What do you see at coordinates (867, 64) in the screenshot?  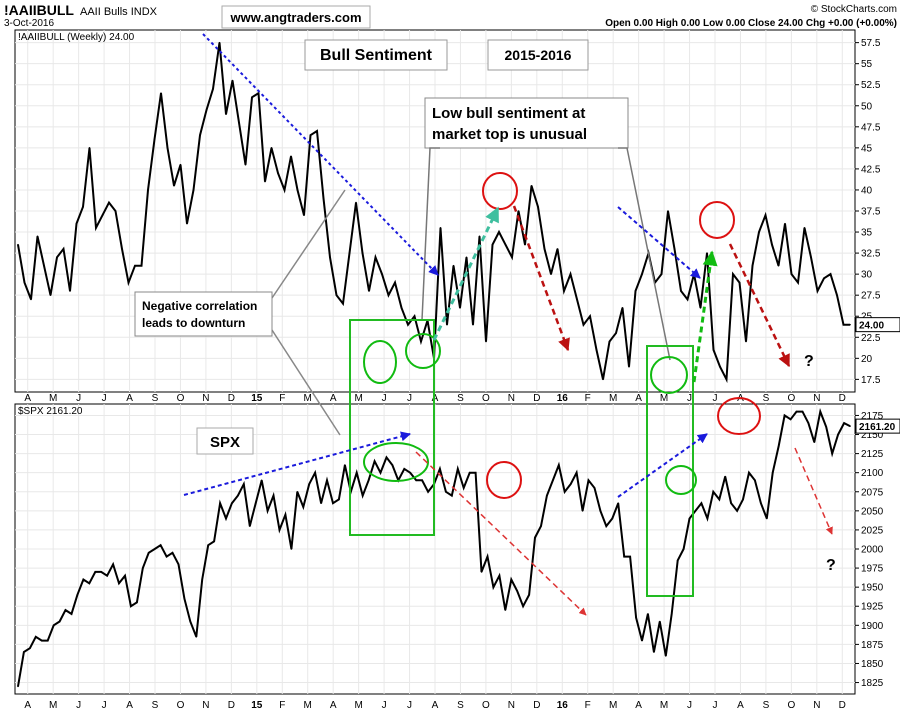 I see `top-ytick-label: 55` at bounding box center [867, 64].